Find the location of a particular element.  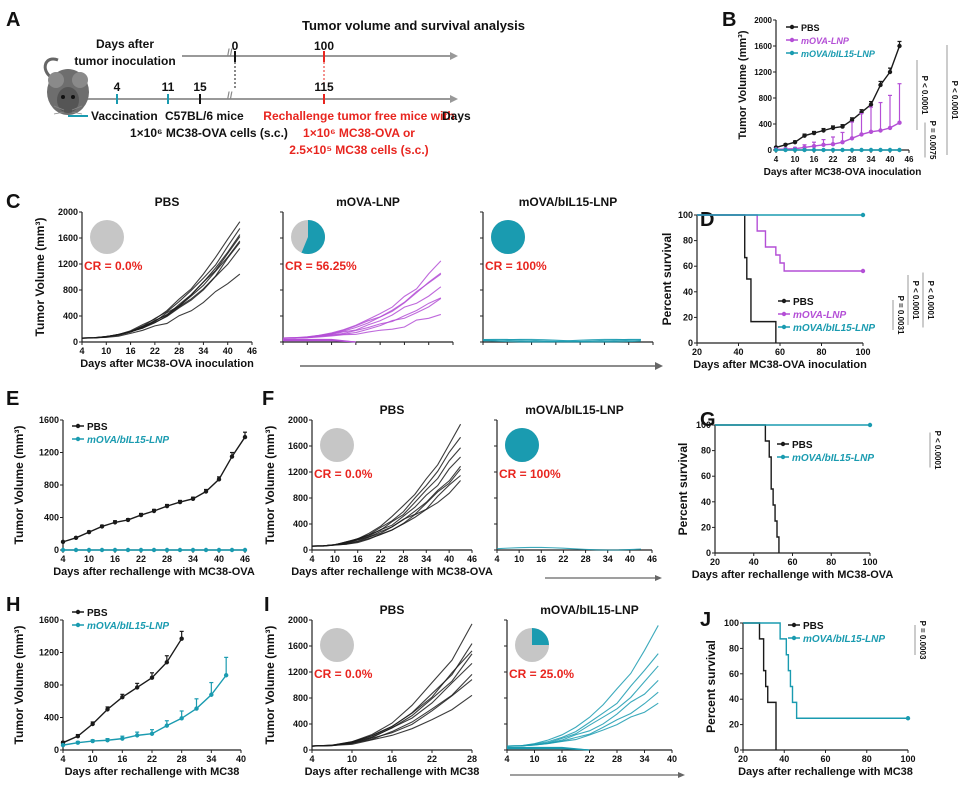

mouse-eye is located at coordinates (63, 97).